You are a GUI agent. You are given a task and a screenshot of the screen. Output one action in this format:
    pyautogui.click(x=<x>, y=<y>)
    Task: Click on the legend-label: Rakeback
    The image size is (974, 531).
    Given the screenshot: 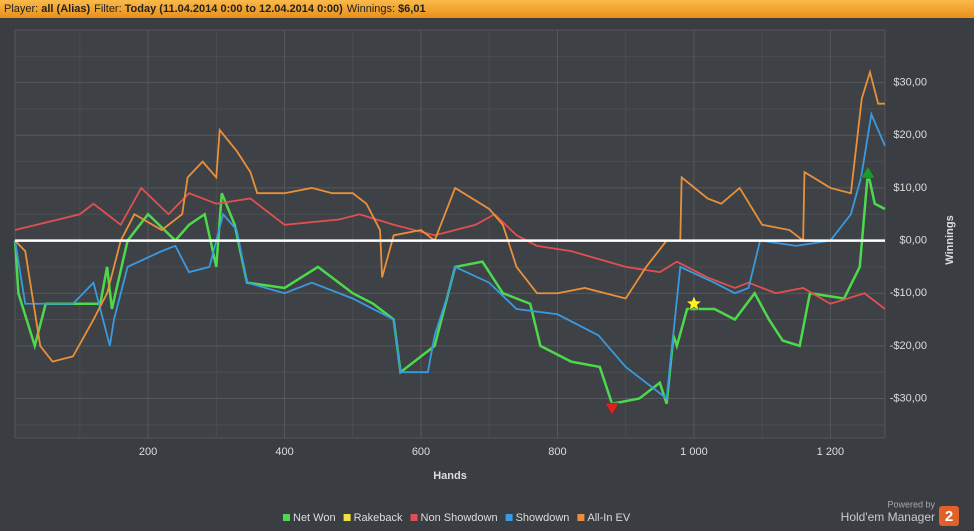 What is the action you would take?
    pyautogui.click(x=378, y=518)
    